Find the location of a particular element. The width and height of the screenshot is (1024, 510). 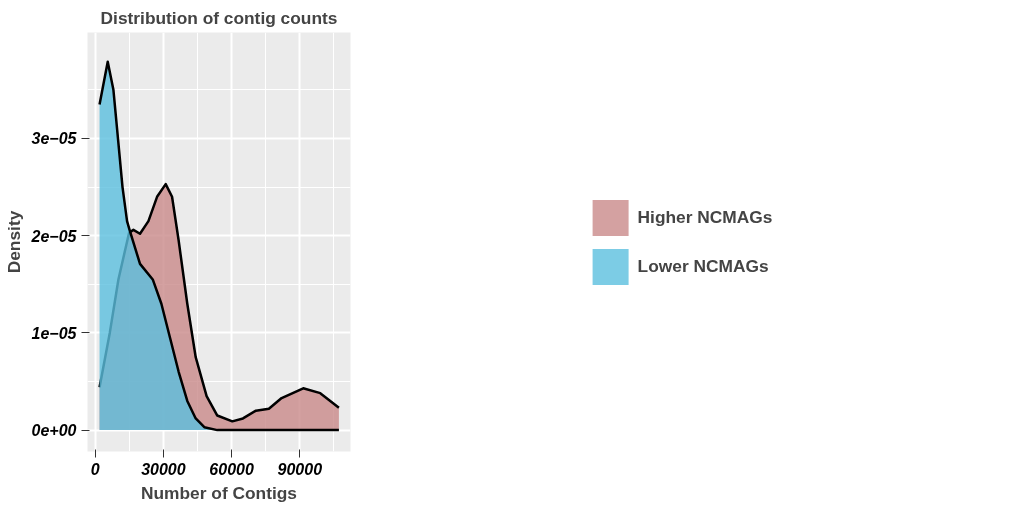

x-tick-label: 30000 is located at coordinates (163, 469).